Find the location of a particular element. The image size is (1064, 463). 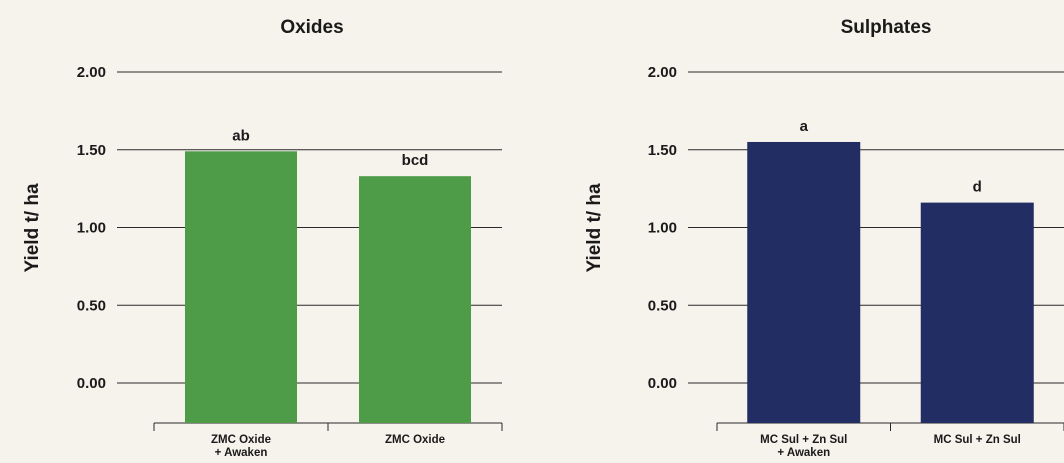

chart-title: Oxides is located at coordinates (311, 27).